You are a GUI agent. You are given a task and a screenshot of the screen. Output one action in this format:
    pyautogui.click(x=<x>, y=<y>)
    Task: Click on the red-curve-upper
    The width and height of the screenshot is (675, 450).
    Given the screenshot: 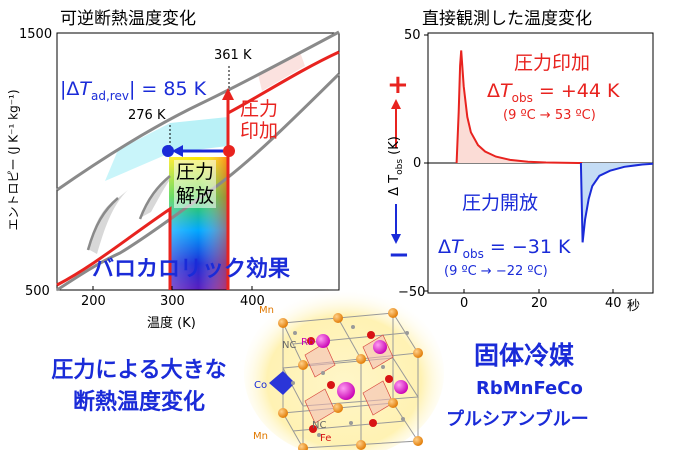 What is the action you would take?
    pyautogui.click(x=283, y=82)
    